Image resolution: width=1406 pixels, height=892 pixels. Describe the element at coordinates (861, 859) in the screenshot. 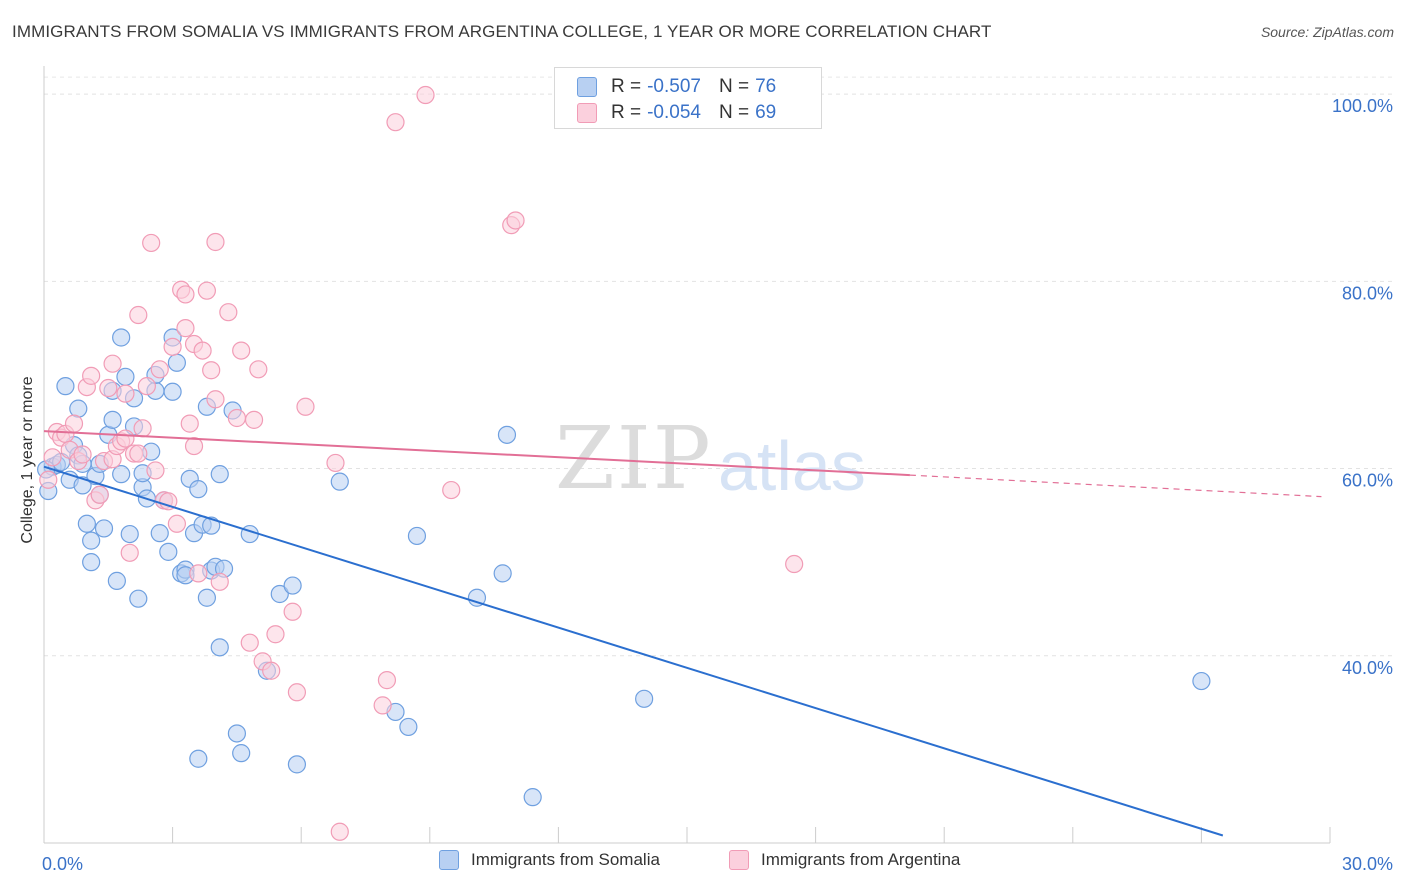

I see `legend-label-argentina: Immigrants from Argentina` at that location.